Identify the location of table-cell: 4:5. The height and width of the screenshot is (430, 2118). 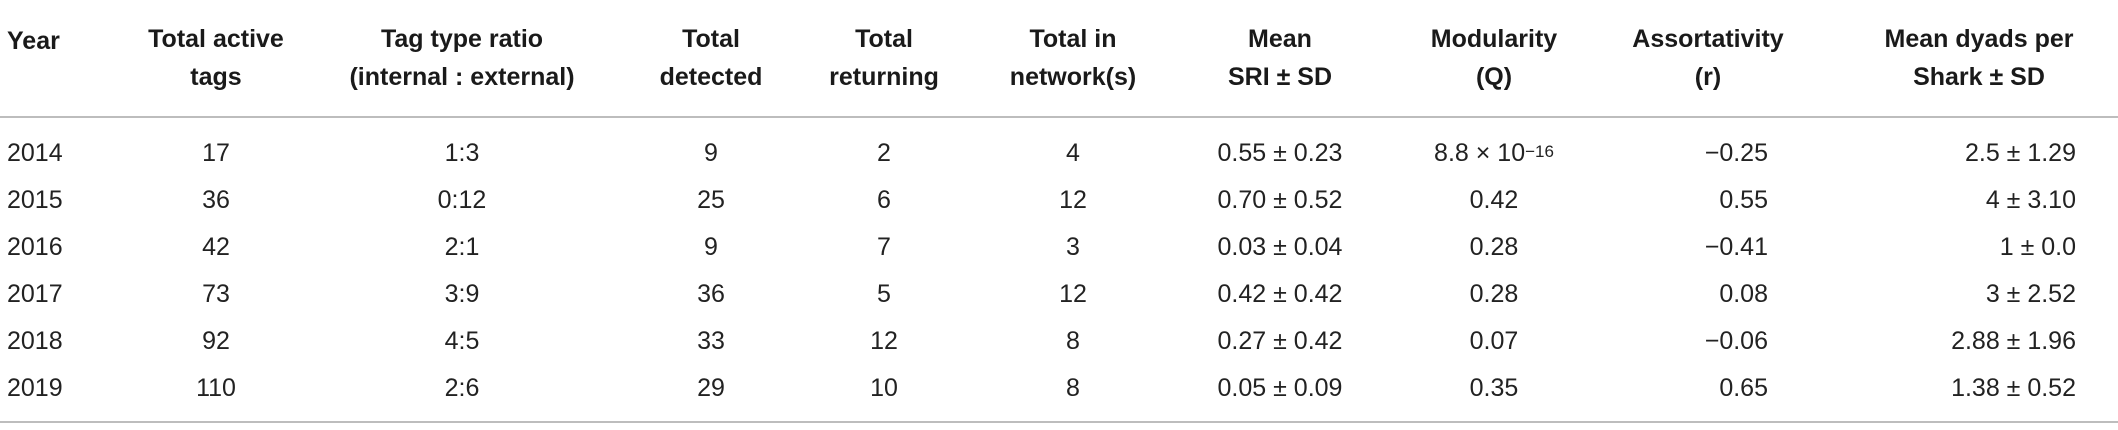
(462, 341).